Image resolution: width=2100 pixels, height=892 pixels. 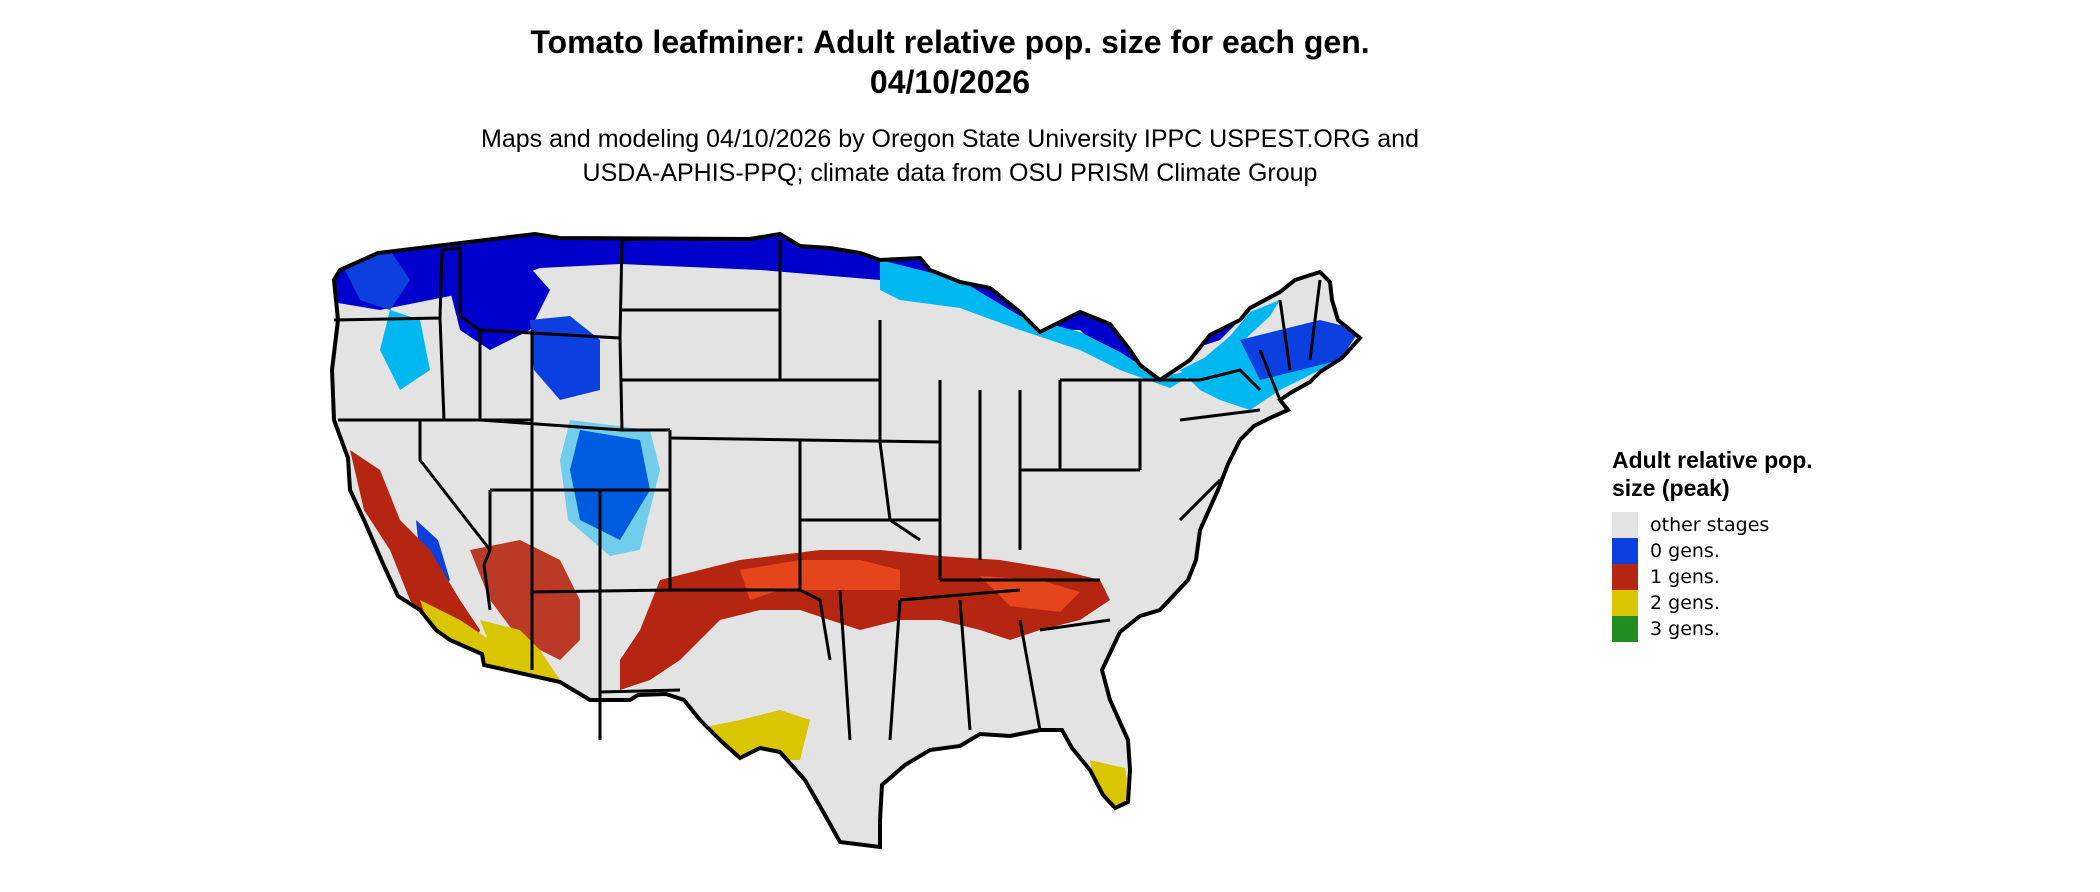 What do you see at coordinates (1762, 603) in the screenshot?
I see `legend-item: 2 gens.` at bounding box center [1762, 603].